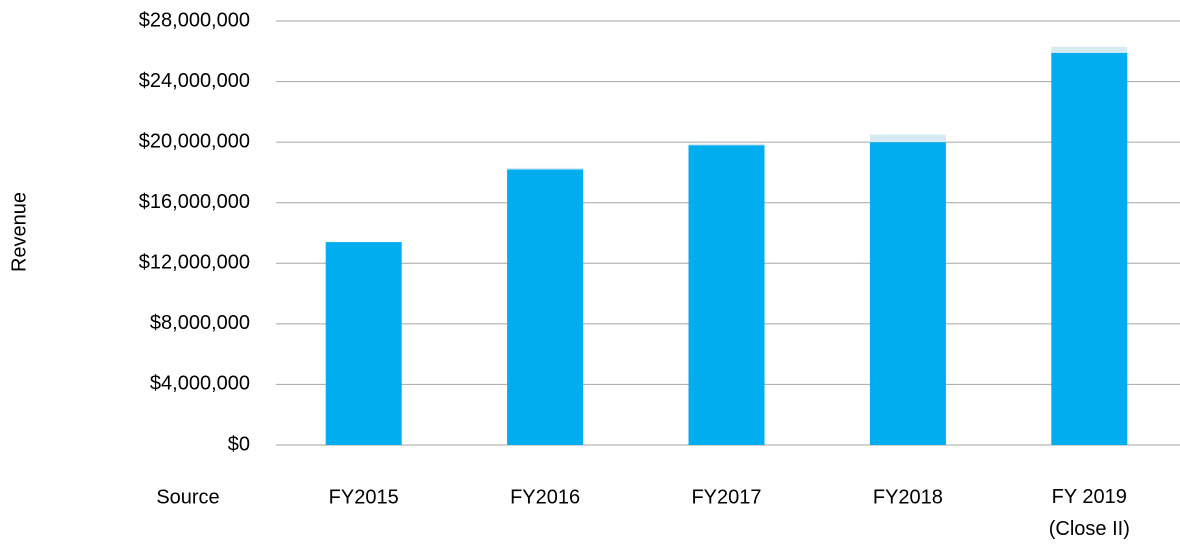 The width and height of the screenshot is (1180, 555). I want to click on y-tick-label: $28,000,000, so click(194, 20).